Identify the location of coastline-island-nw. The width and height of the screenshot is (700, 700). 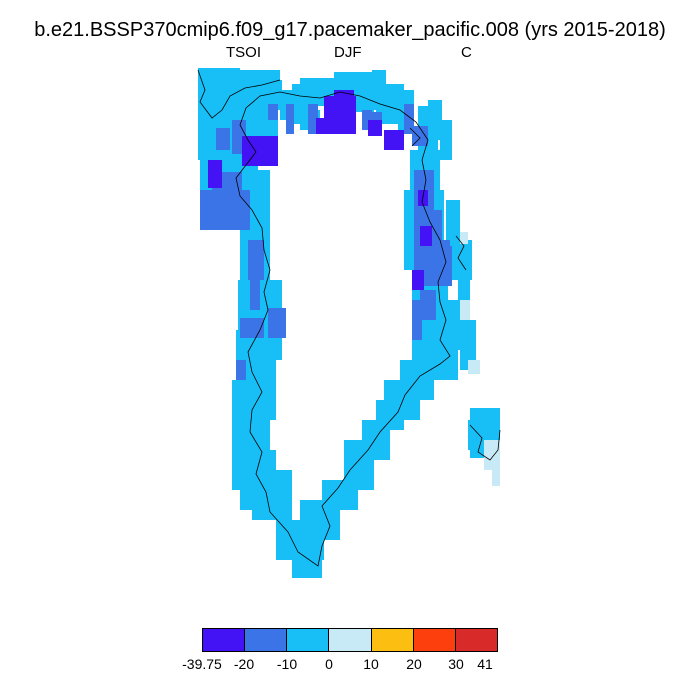
(239, 94).